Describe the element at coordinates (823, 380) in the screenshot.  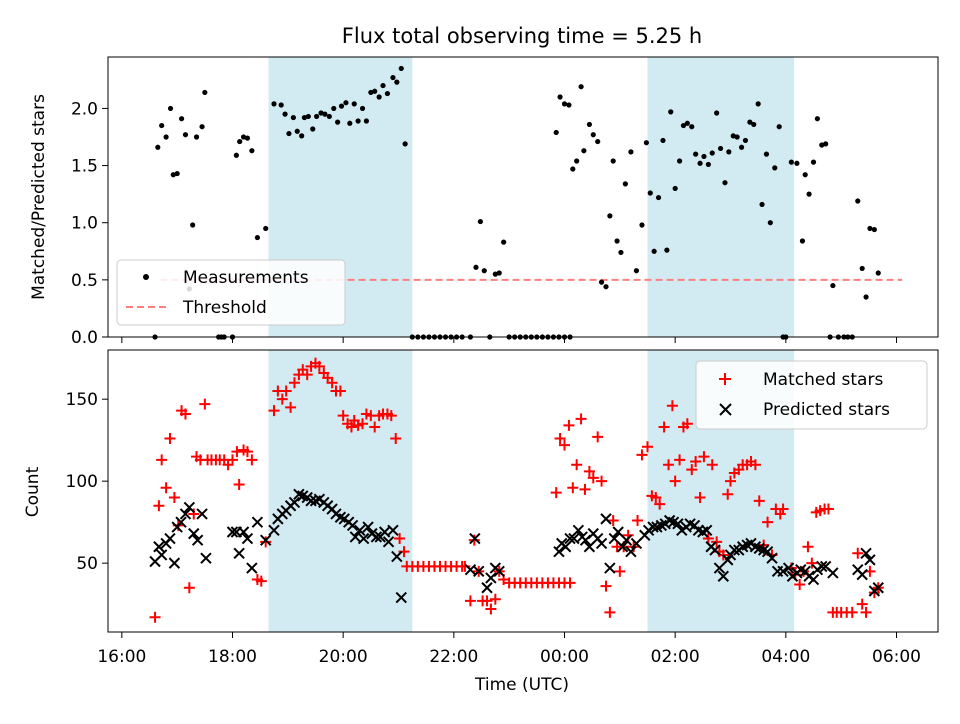
I see `legend-matched-label: Matched stars` at that location.